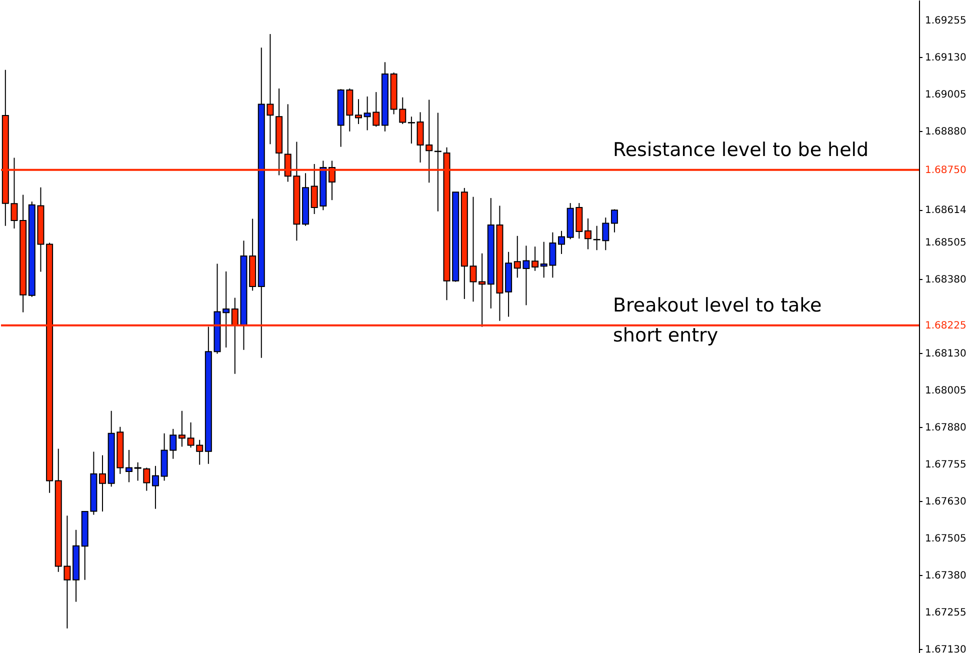 The image size is (975, 653). What do you see at coordinates (945, 20) in the screenshot?
I see `y-tick-label: 1.69255` at bounding box center [945, 20].